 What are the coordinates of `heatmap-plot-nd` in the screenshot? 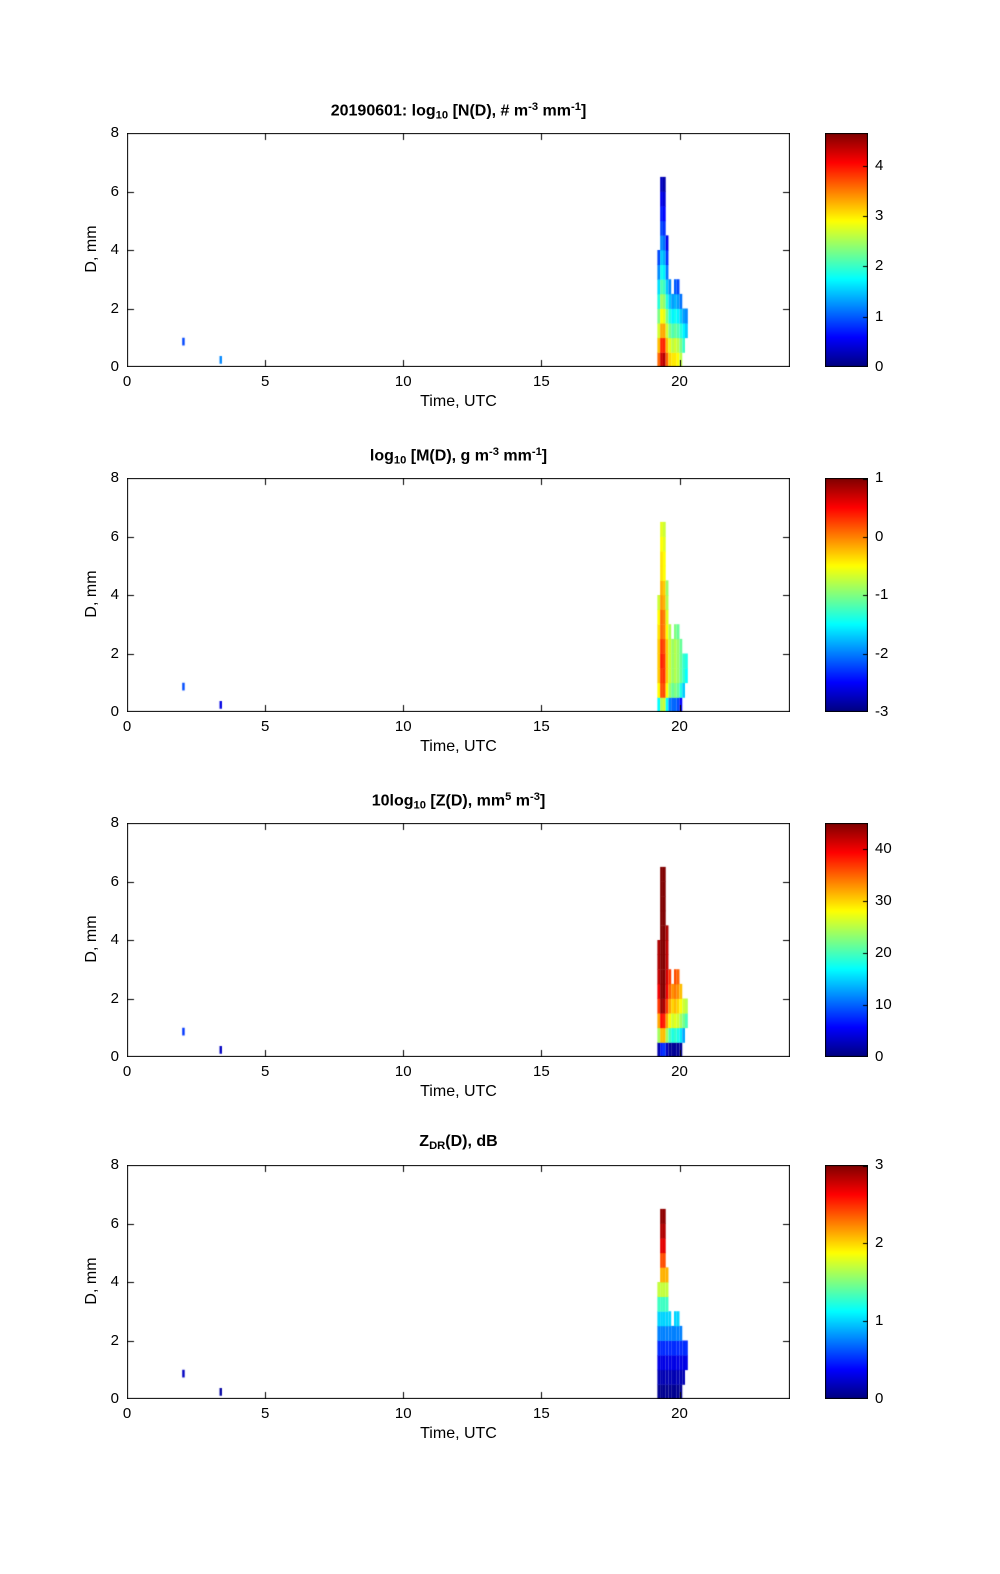 It's located at (458, 250).